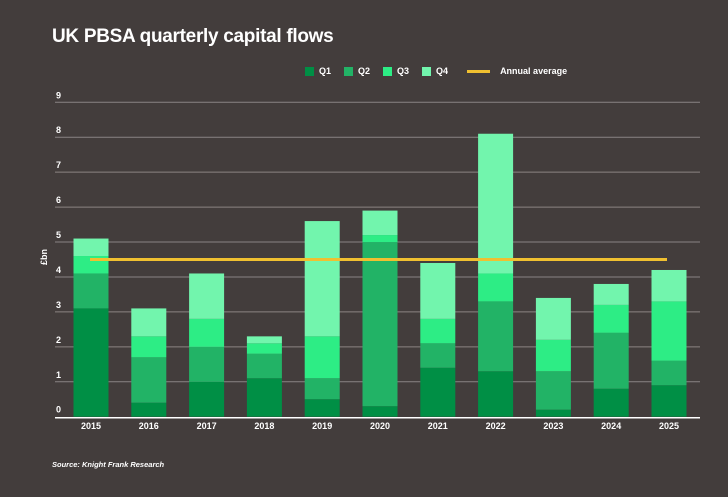 The height and width of the screenshot is (497, 728). Describe the element at coordinates (380, 223) in the screenshot. I see `bar-q4-2020` at that location.